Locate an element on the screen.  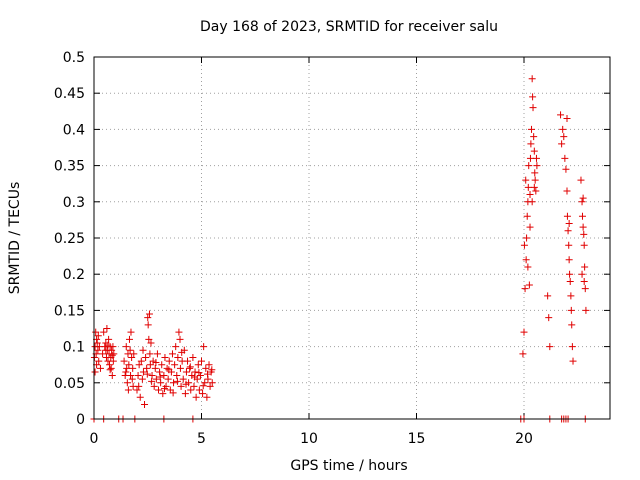
y-tick-label: 0.15 is located at coordinates (69, 311).